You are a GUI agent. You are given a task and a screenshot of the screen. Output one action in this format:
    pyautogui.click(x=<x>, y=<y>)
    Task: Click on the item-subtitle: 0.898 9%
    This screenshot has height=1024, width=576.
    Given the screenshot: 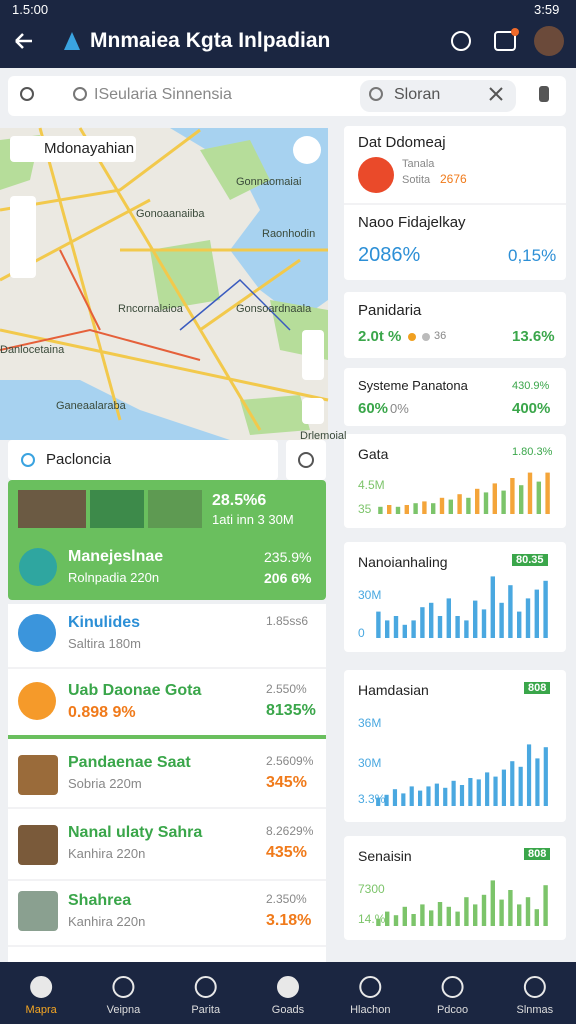 What is the action you would take?
    pyautogui.click(x=102, y=712)
    